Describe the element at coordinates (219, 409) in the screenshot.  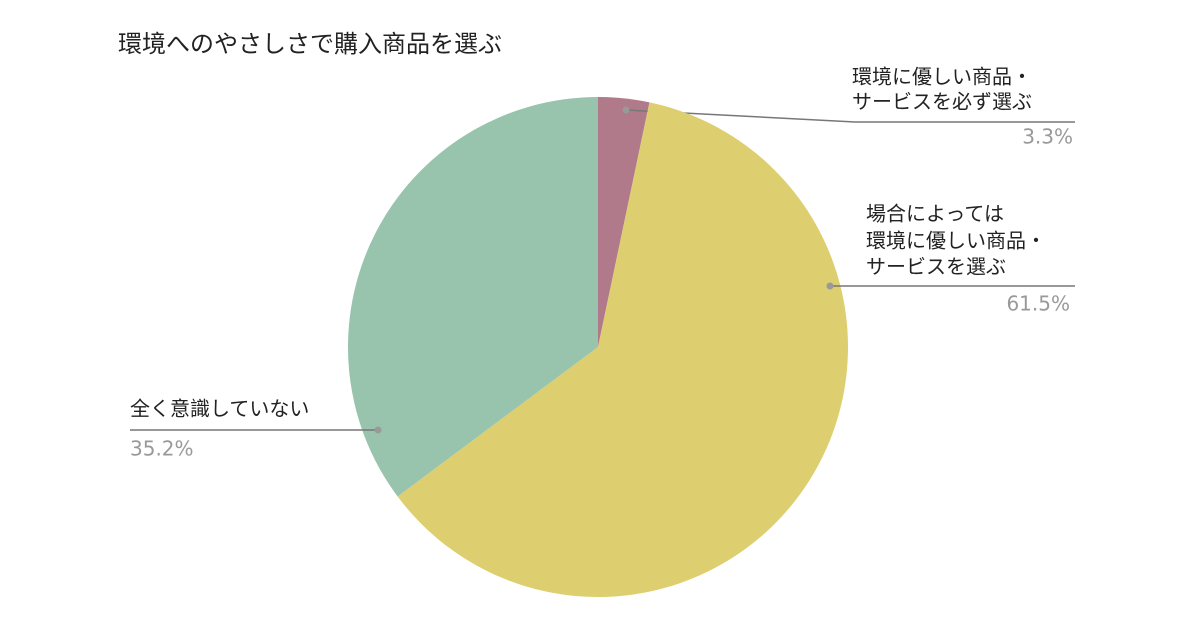
I see `slice-label: 全く意識していない` at that location.